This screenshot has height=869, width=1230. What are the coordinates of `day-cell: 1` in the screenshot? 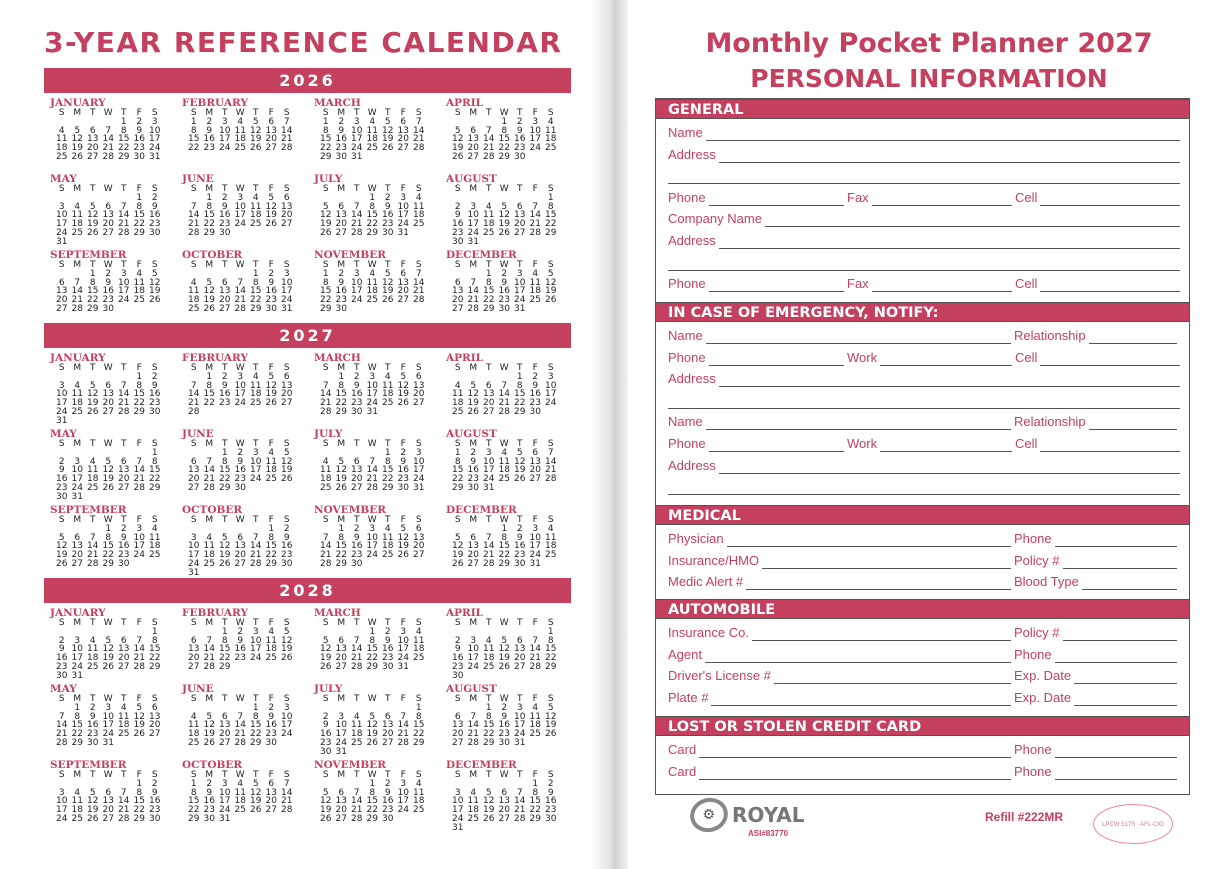 It's located at (387, 452).